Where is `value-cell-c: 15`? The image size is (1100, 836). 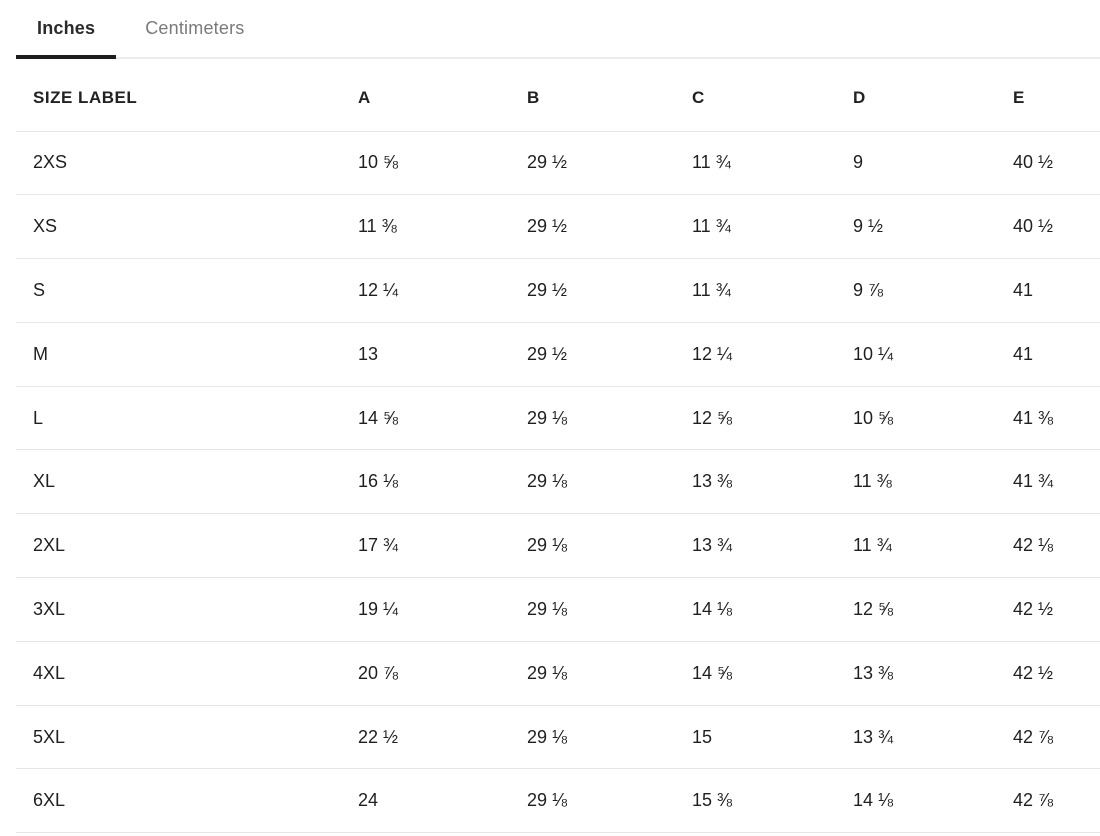
value-cell-c: 15 is located at coordinates (772, 736).